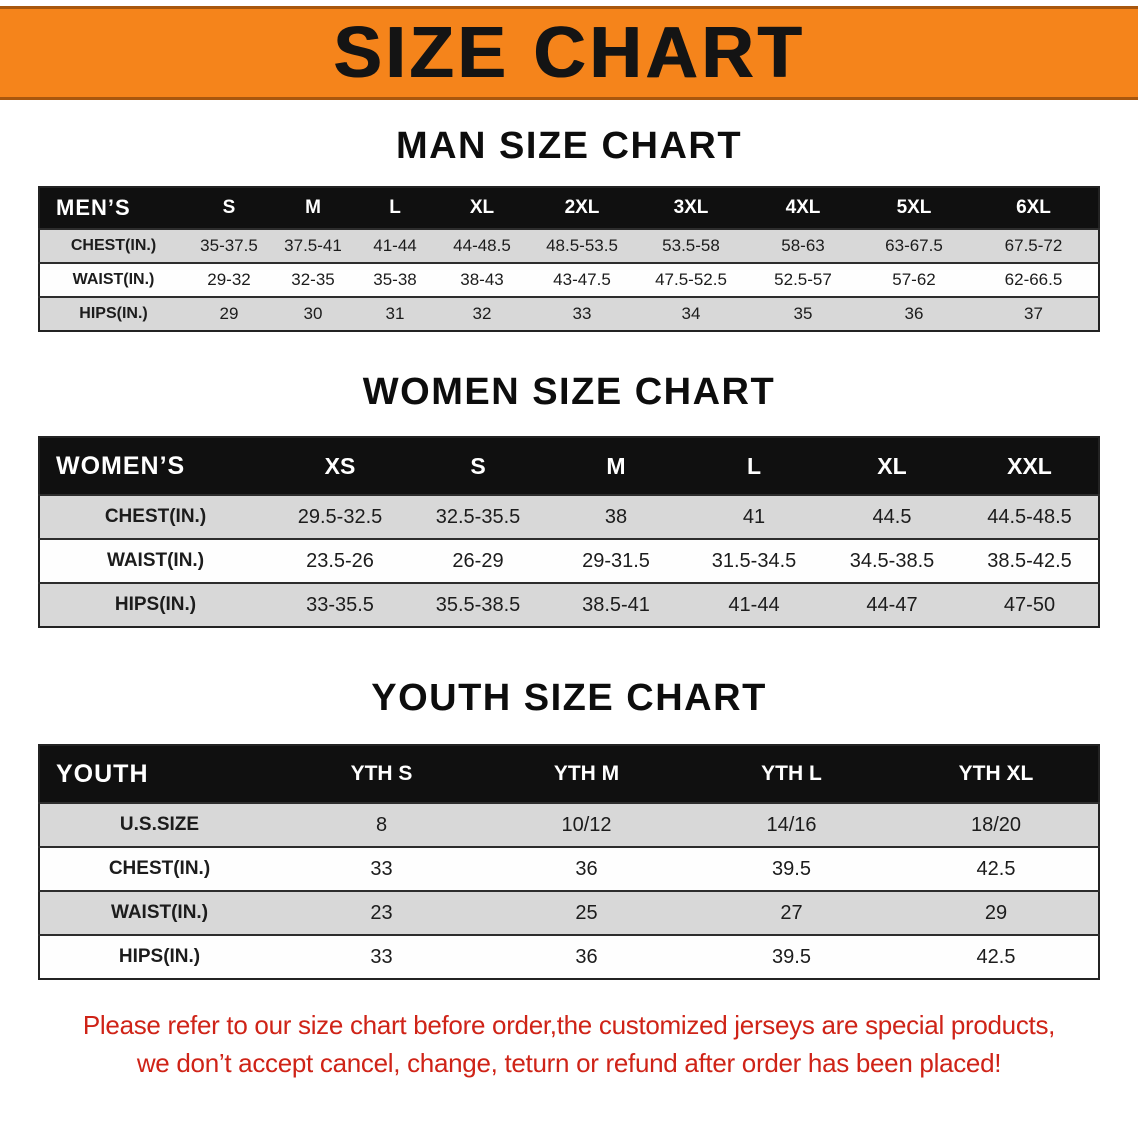 The height and width of the screenshot is (1138, 1138). What do you see at coordinates (395, 279) in the screenshot?
I see `table-cell: 35-38` at bounding box center [395, 279].